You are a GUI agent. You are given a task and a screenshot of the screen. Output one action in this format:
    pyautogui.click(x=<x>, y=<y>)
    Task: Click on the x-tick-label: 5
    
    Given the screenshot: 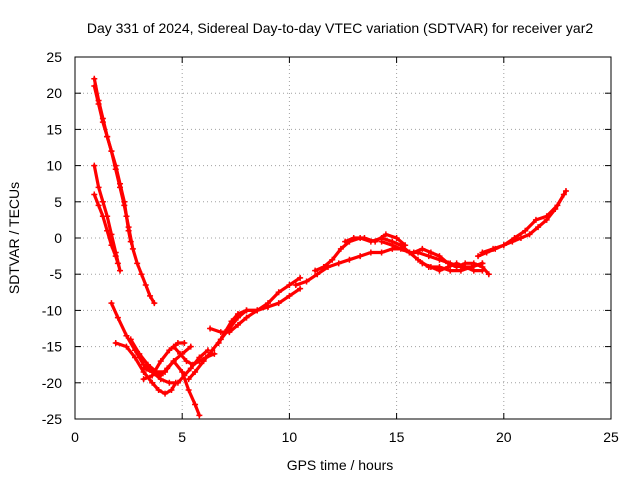 What is the action you would take?
    pyautogui.click(x=182, y=437)
    